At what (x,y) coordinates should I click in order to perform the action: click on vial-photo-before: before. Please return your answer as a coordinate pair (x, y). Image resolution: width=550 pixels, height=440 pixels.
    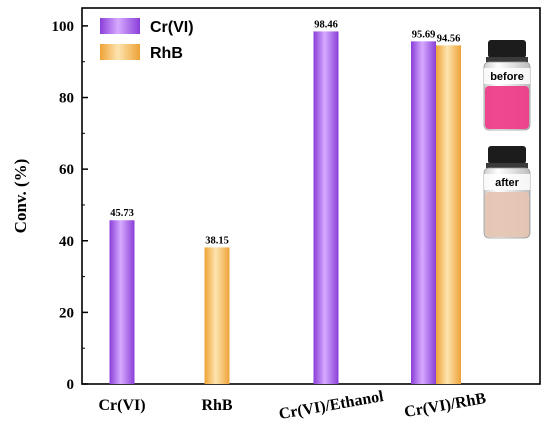
    Looking at the image, I should click on (507, 85).